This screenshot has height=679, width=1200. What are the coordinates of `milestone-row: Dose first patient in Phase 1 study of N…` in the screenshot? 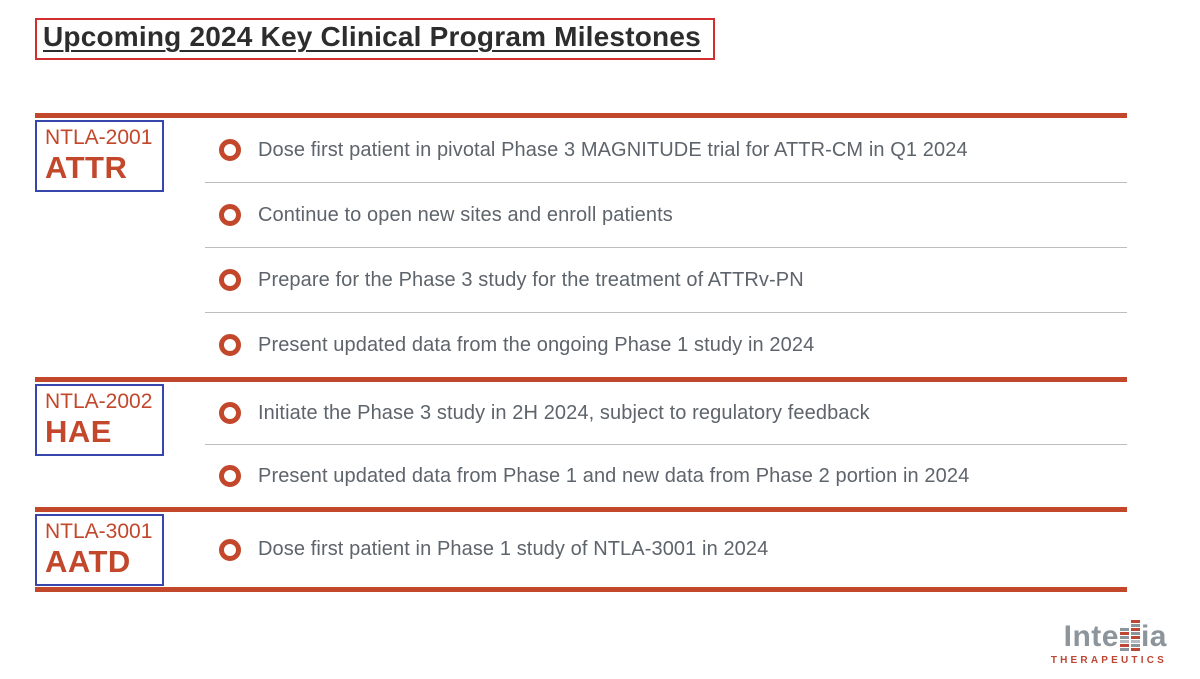 It's located at (666, 549).